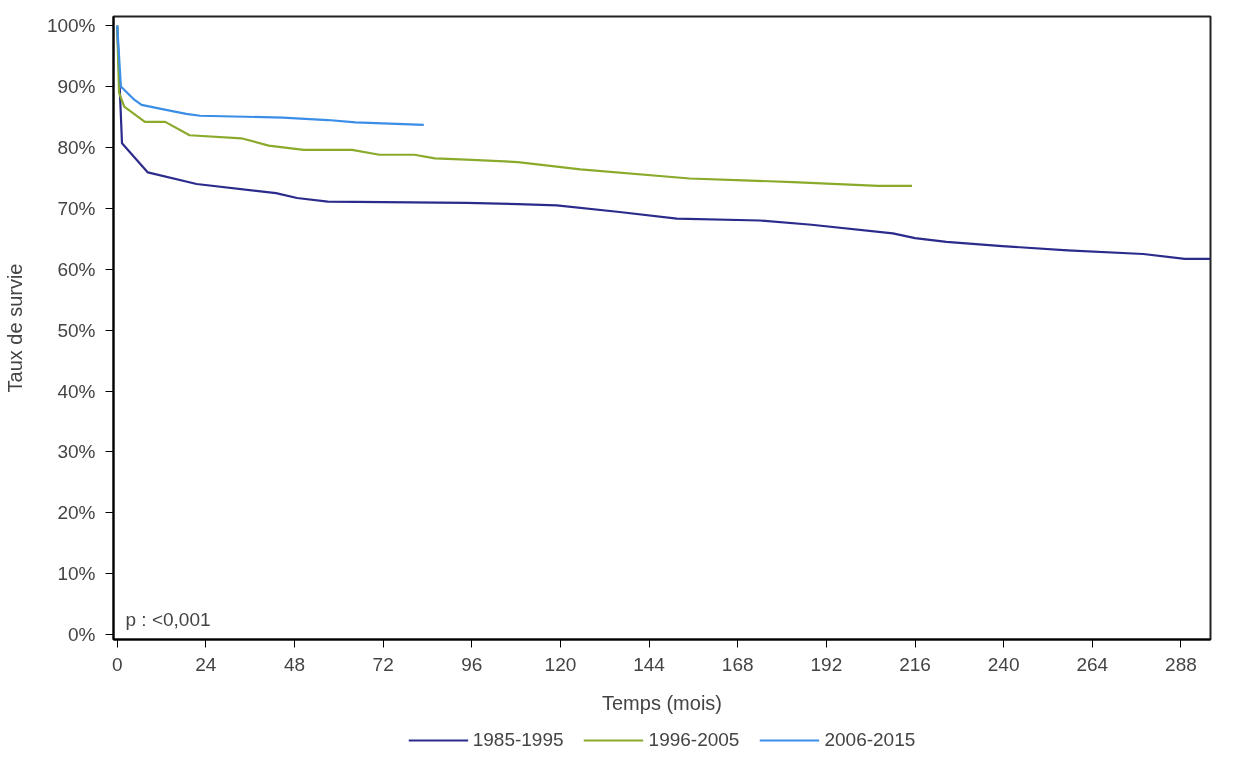 The width and height of the screenshot is (1236, 776). What do you see at coordinates (1003, 664) in the screenshot?
I see `x-tick-label: 240` at bounding box center [1003, 664].